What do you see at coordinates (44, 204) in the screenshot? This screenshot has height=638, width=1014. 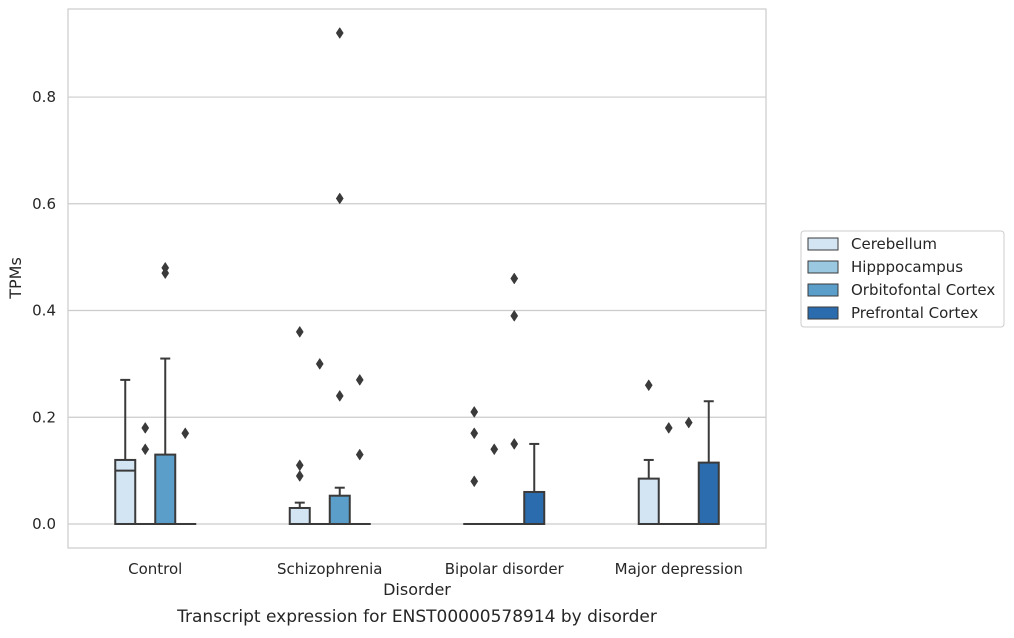 I see `y-tick-label: 0.6` at bounding box center [44, 204].